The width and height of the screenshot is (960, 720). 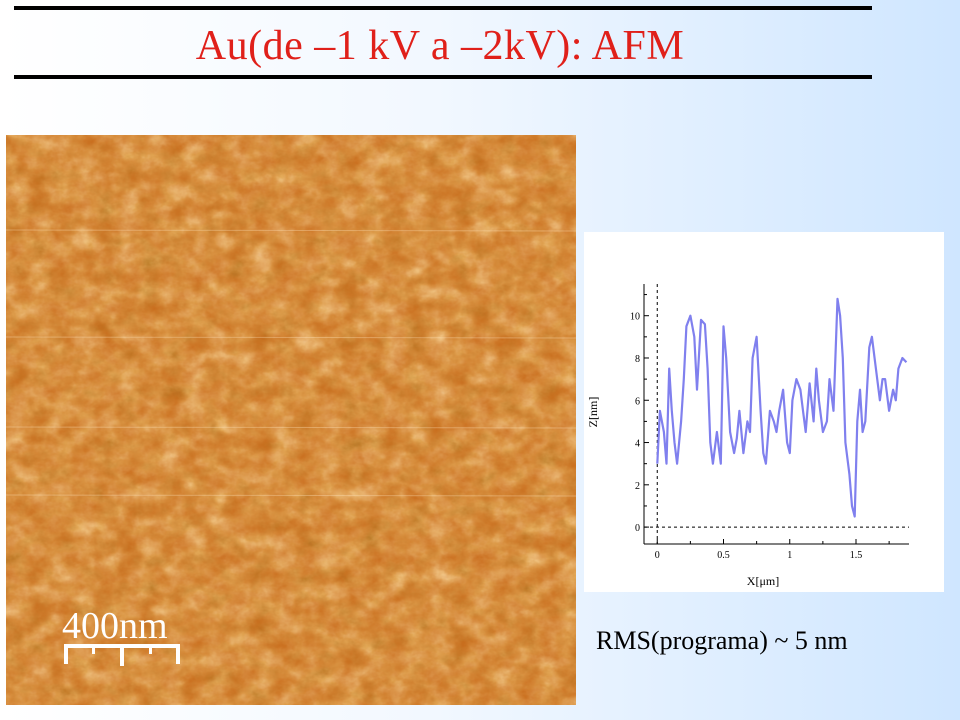 What do you see at coordinates (637, 444) in the screenshot?
I see `y-tick-label: 4` at bounding box center [637, 444].